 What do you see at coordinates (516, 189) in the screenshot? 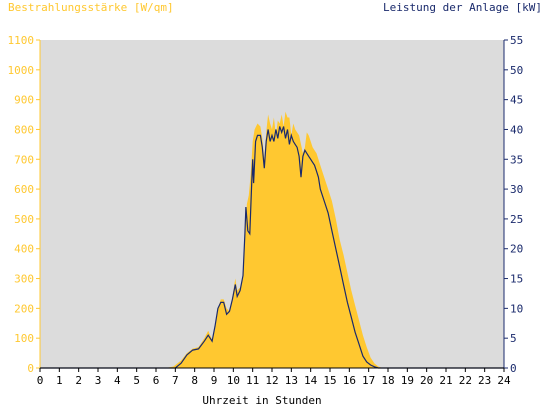
I see `right-y-tick-label: 30` at bounding box center [516, 189].